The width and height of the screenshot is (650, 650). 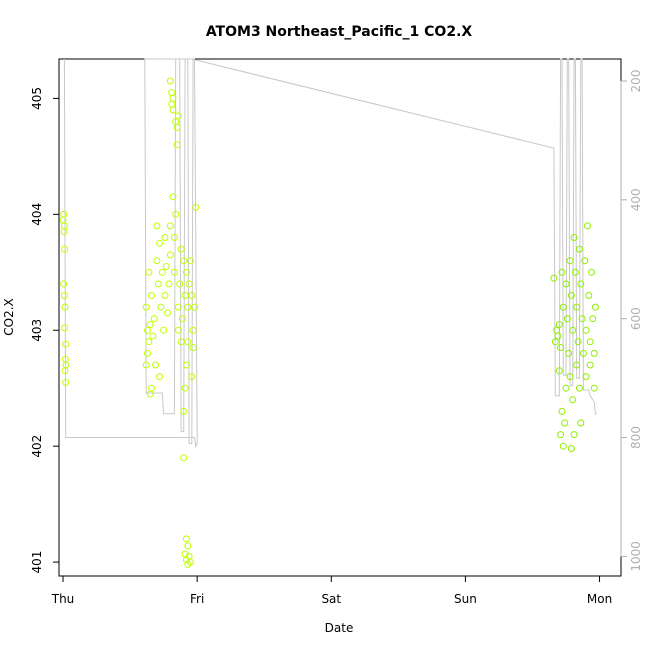 I want to click on y-tick-label: 404, so click(x=37, y=214).